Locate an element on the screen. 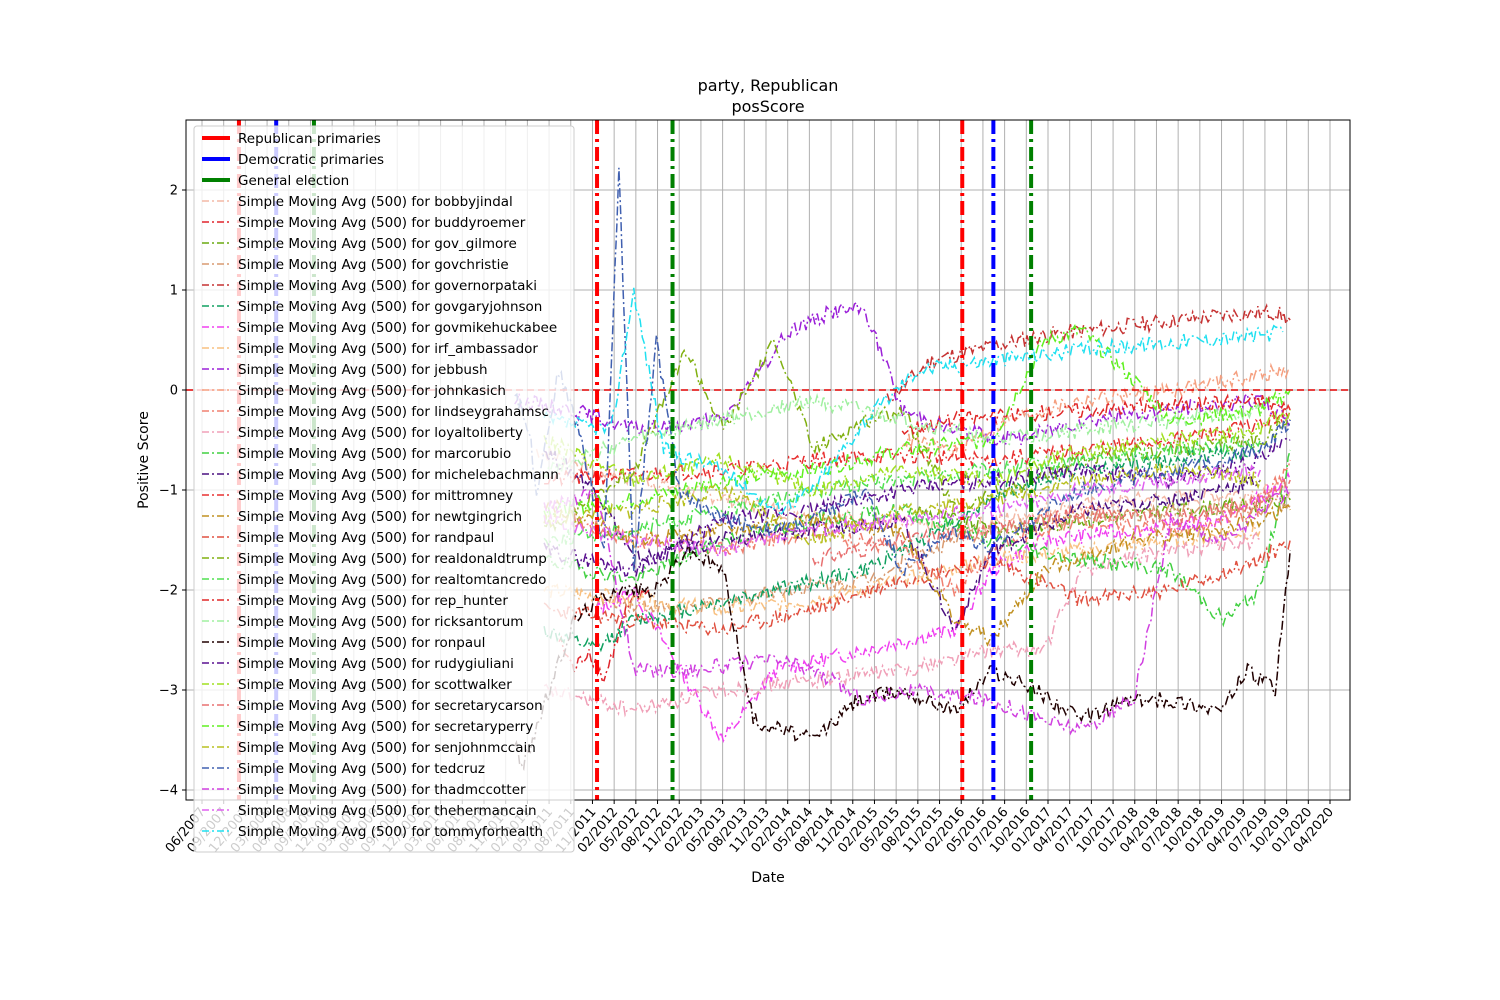 The height and width of the screenshot is (1000, 1500). legend-label: Simple Moving Avg (500) for thadmccotter is located at coordinates (382, 790).